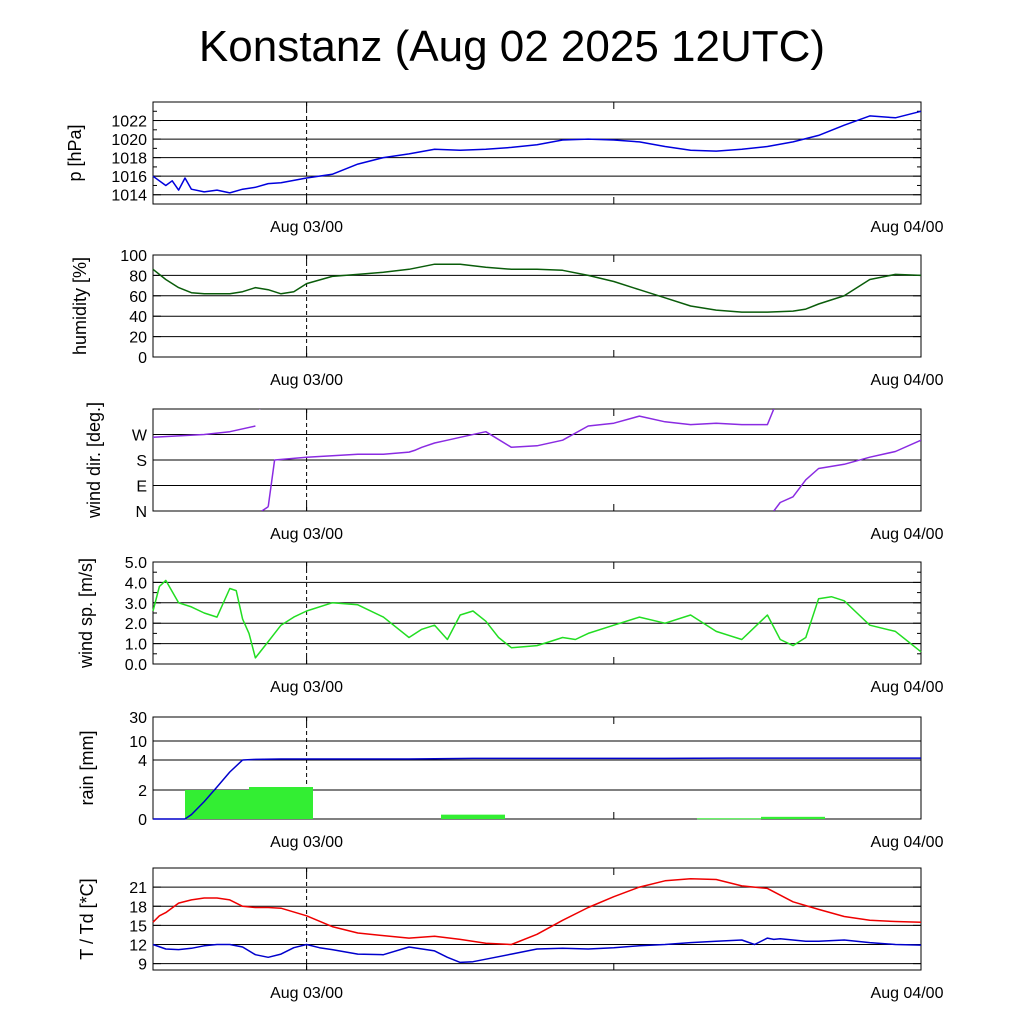 The height and width of the screenshot is (1024, 1024). Describe the element at coordinates (138, 926) in the screenshot. I see `y-tick-label: 15` at that location.